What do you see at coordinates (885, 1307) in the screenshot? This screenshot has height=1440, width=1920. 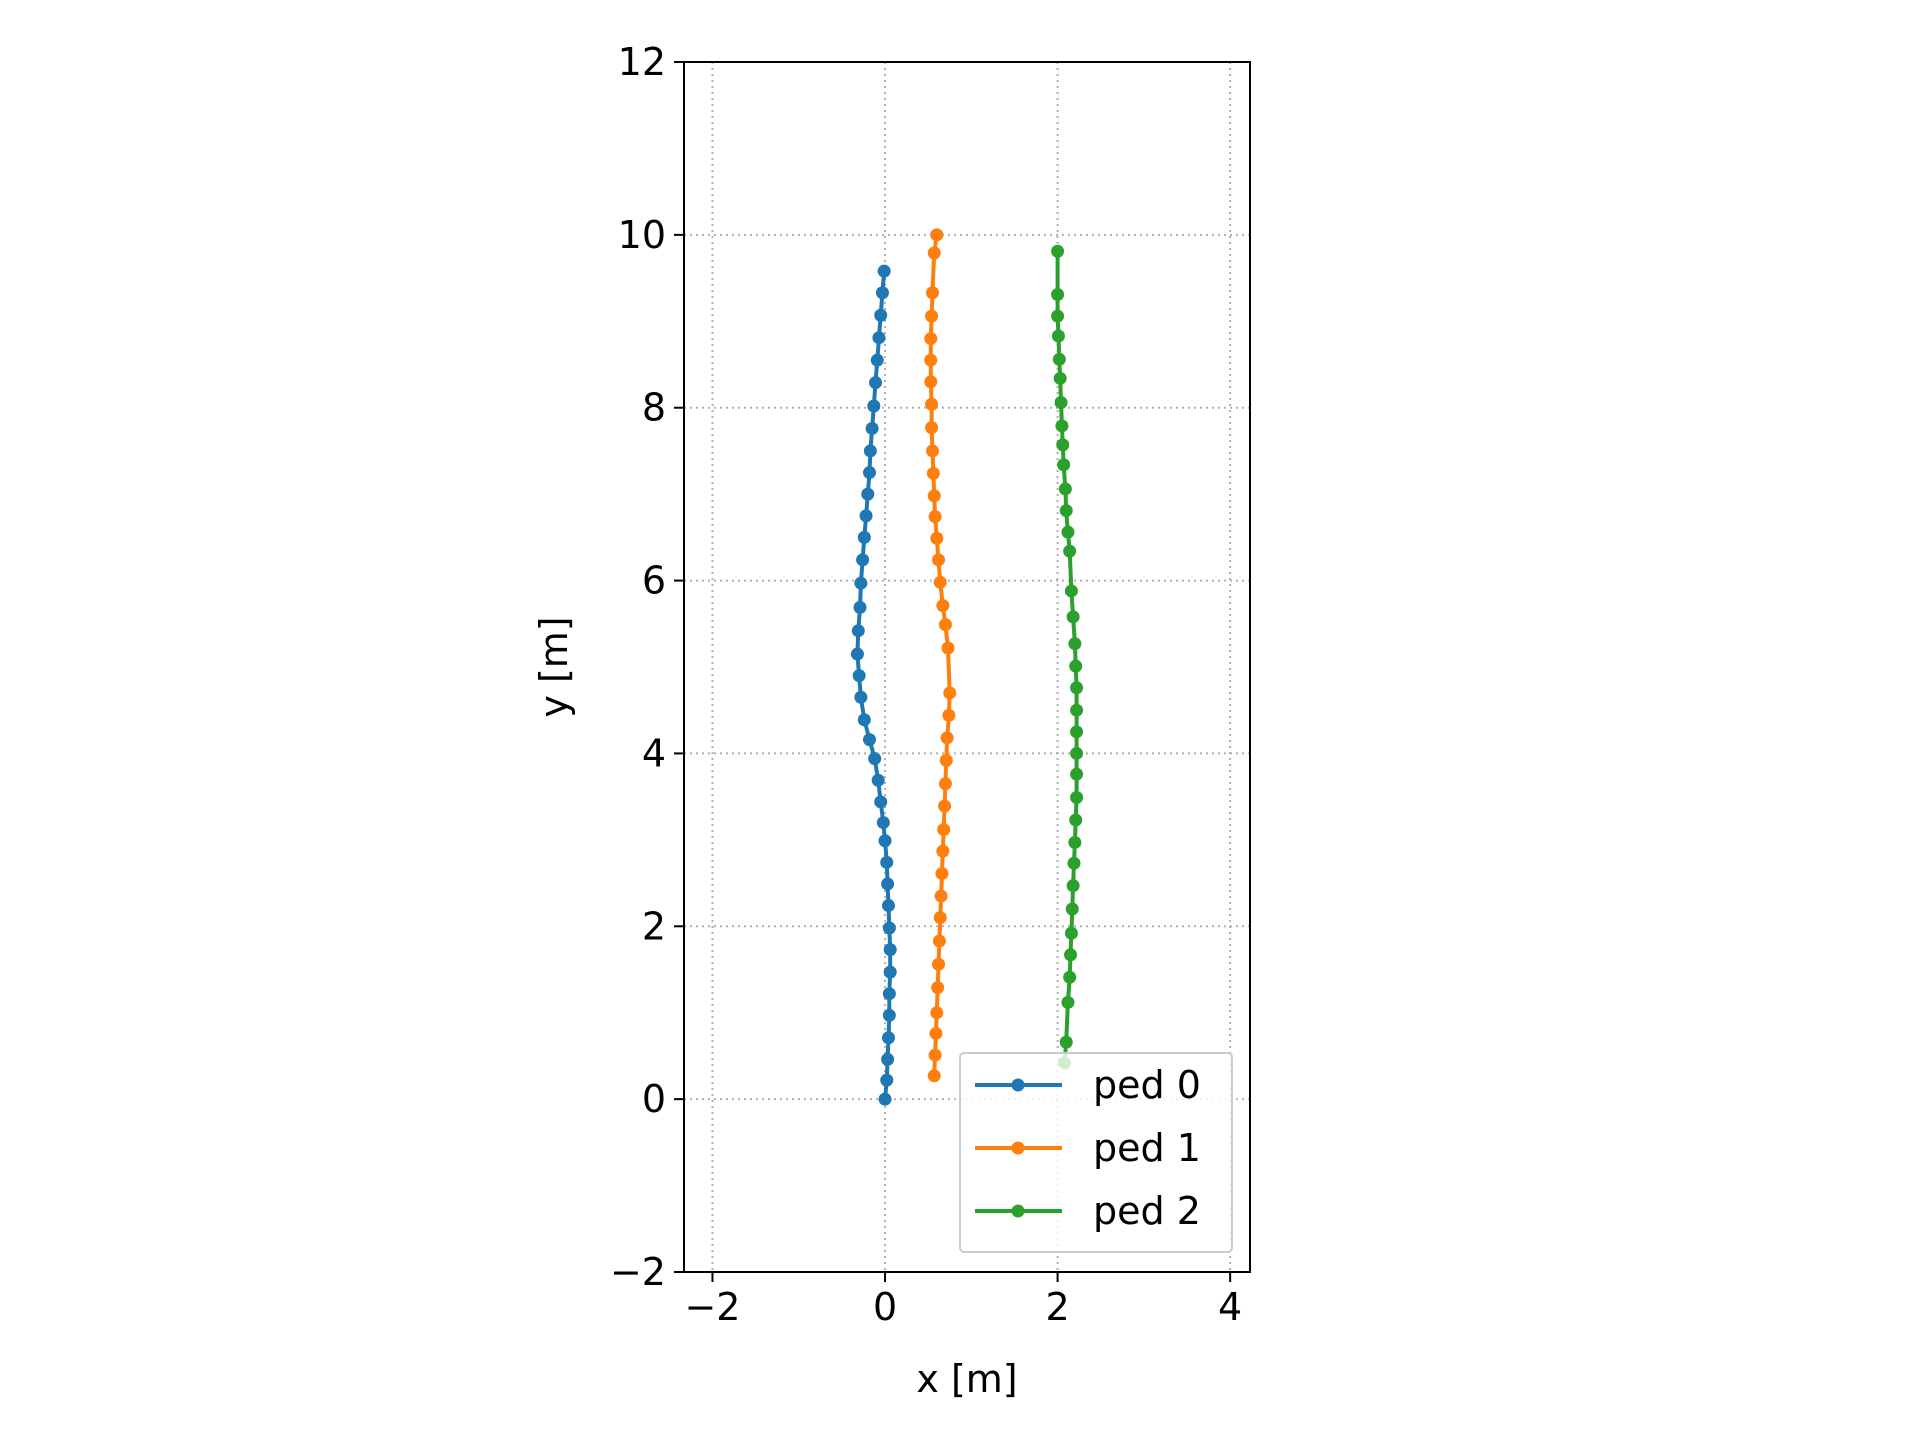 I see `x-tick-label: 0` at bounding box center [885, 1307].